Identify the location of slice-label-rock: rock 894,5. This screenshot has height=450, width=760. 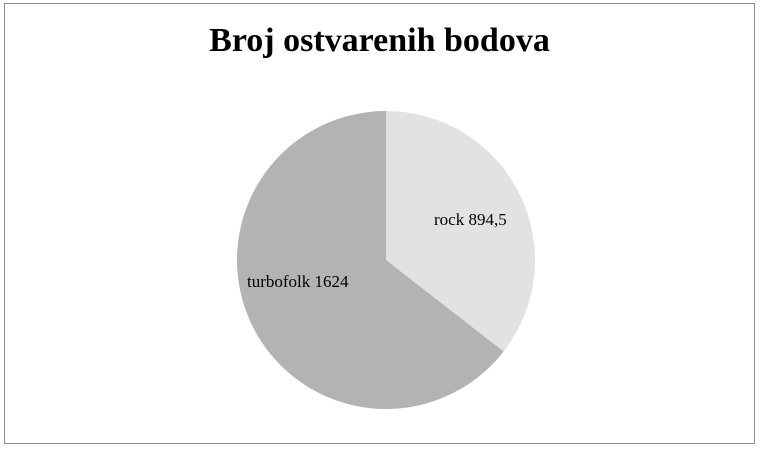
(470, 219).